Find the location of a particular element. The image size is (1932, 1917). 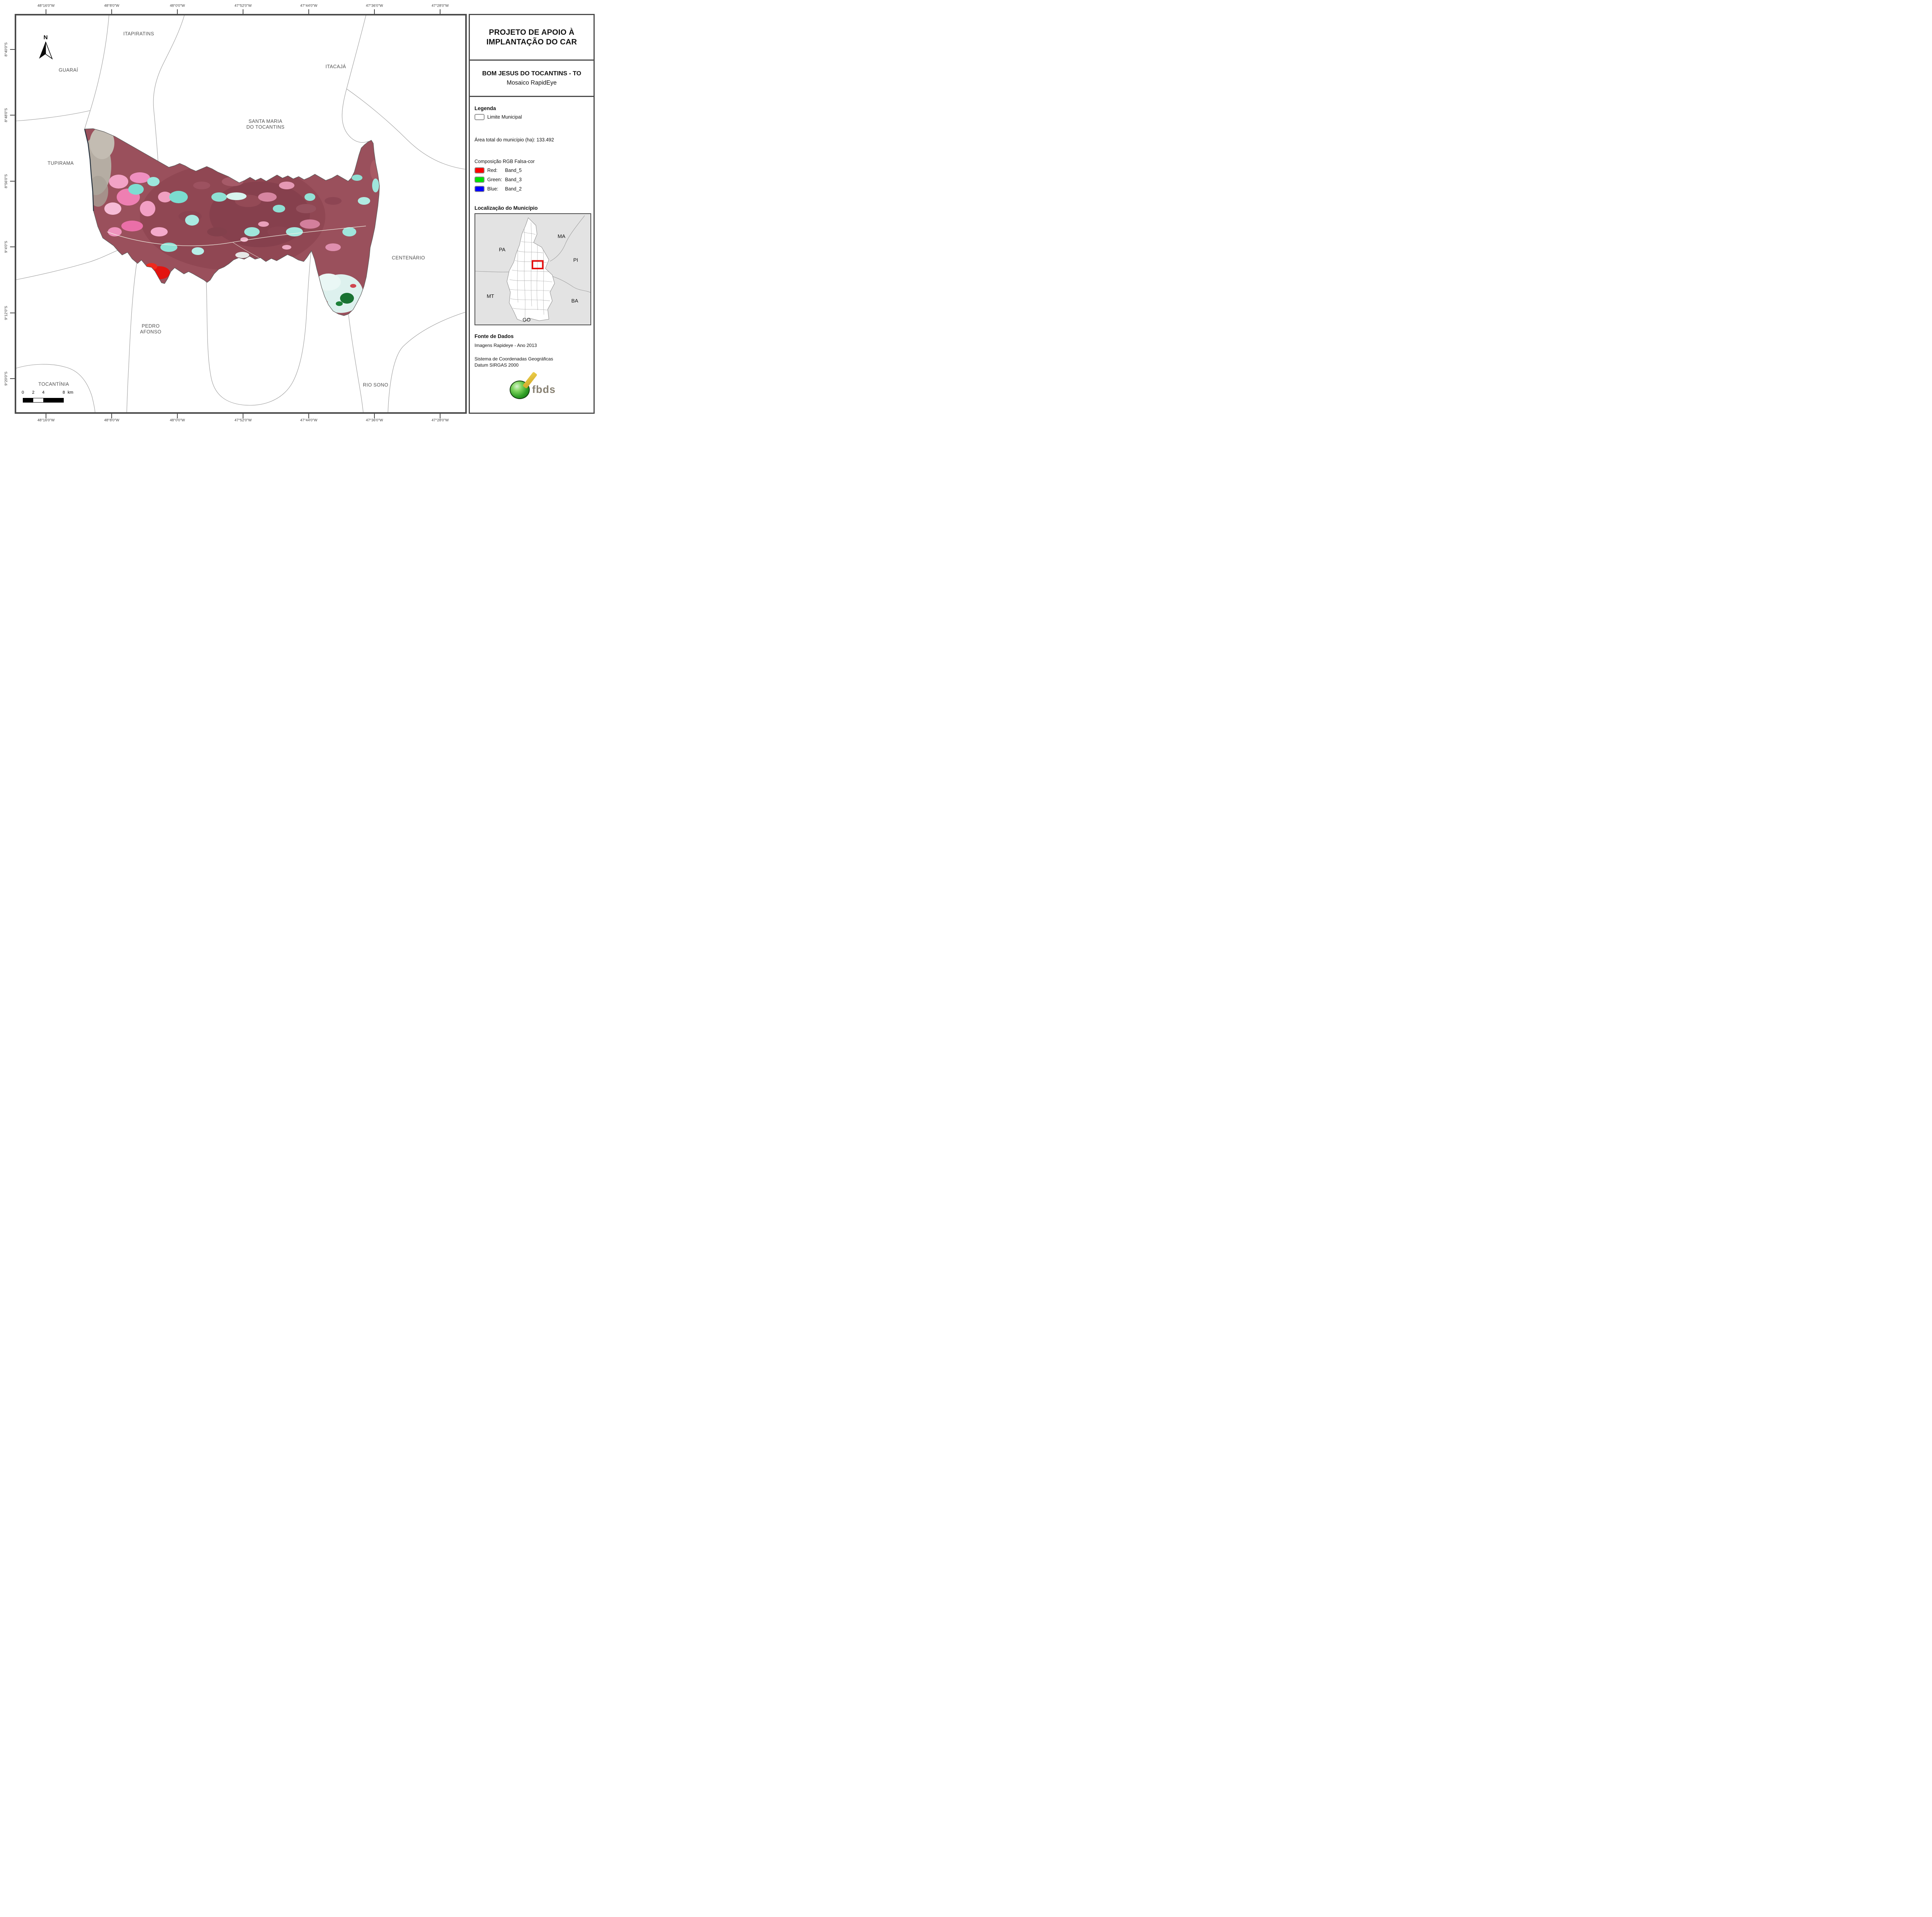

limite-municipal-swatch is located at coordinates (479, 117).